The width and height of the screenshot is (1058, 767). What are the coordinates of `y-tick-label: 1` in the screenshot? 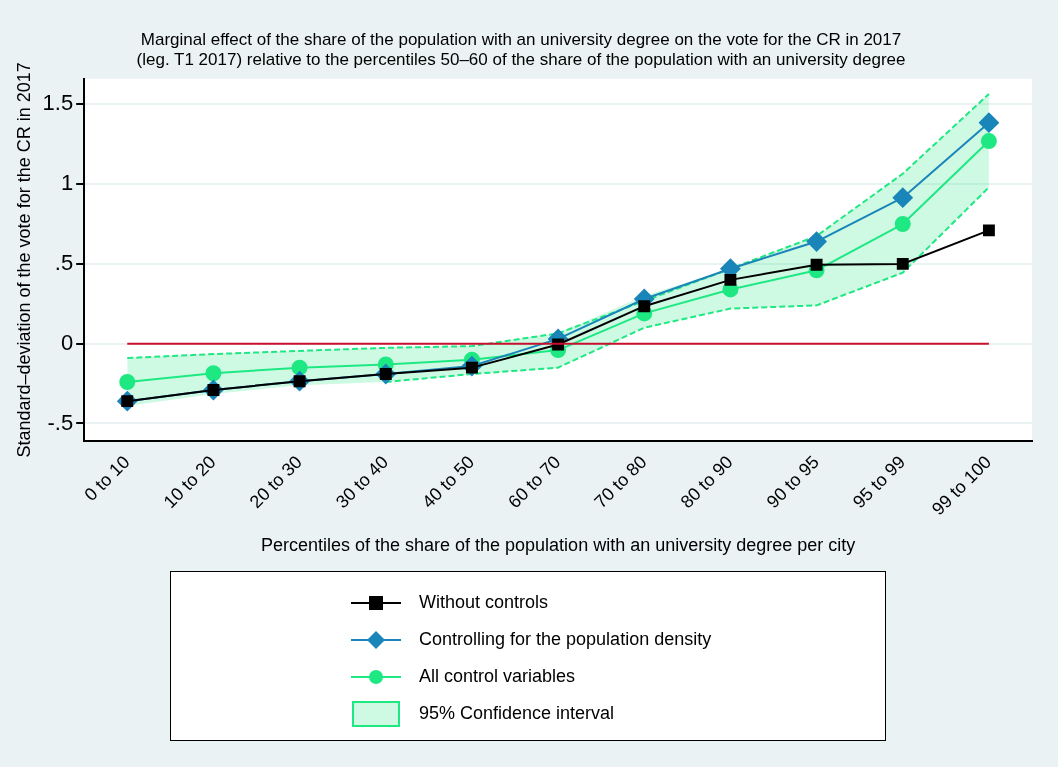 It's located at (67, 183).